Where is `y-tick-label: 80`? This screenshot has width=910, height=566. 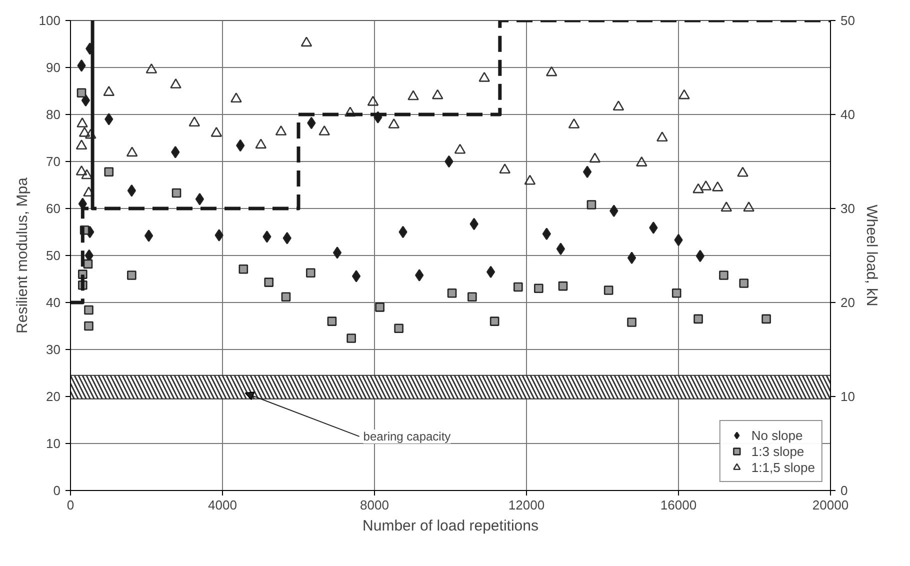
y-tick-label: 80 is located at coordinates (53, 114).